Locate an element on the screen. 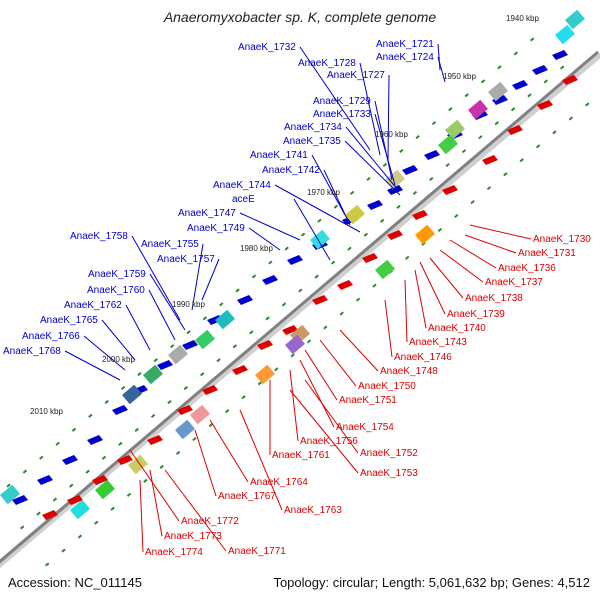  reverse-gene-label: AnaeK_1746 is located at coordinates (423, 357).